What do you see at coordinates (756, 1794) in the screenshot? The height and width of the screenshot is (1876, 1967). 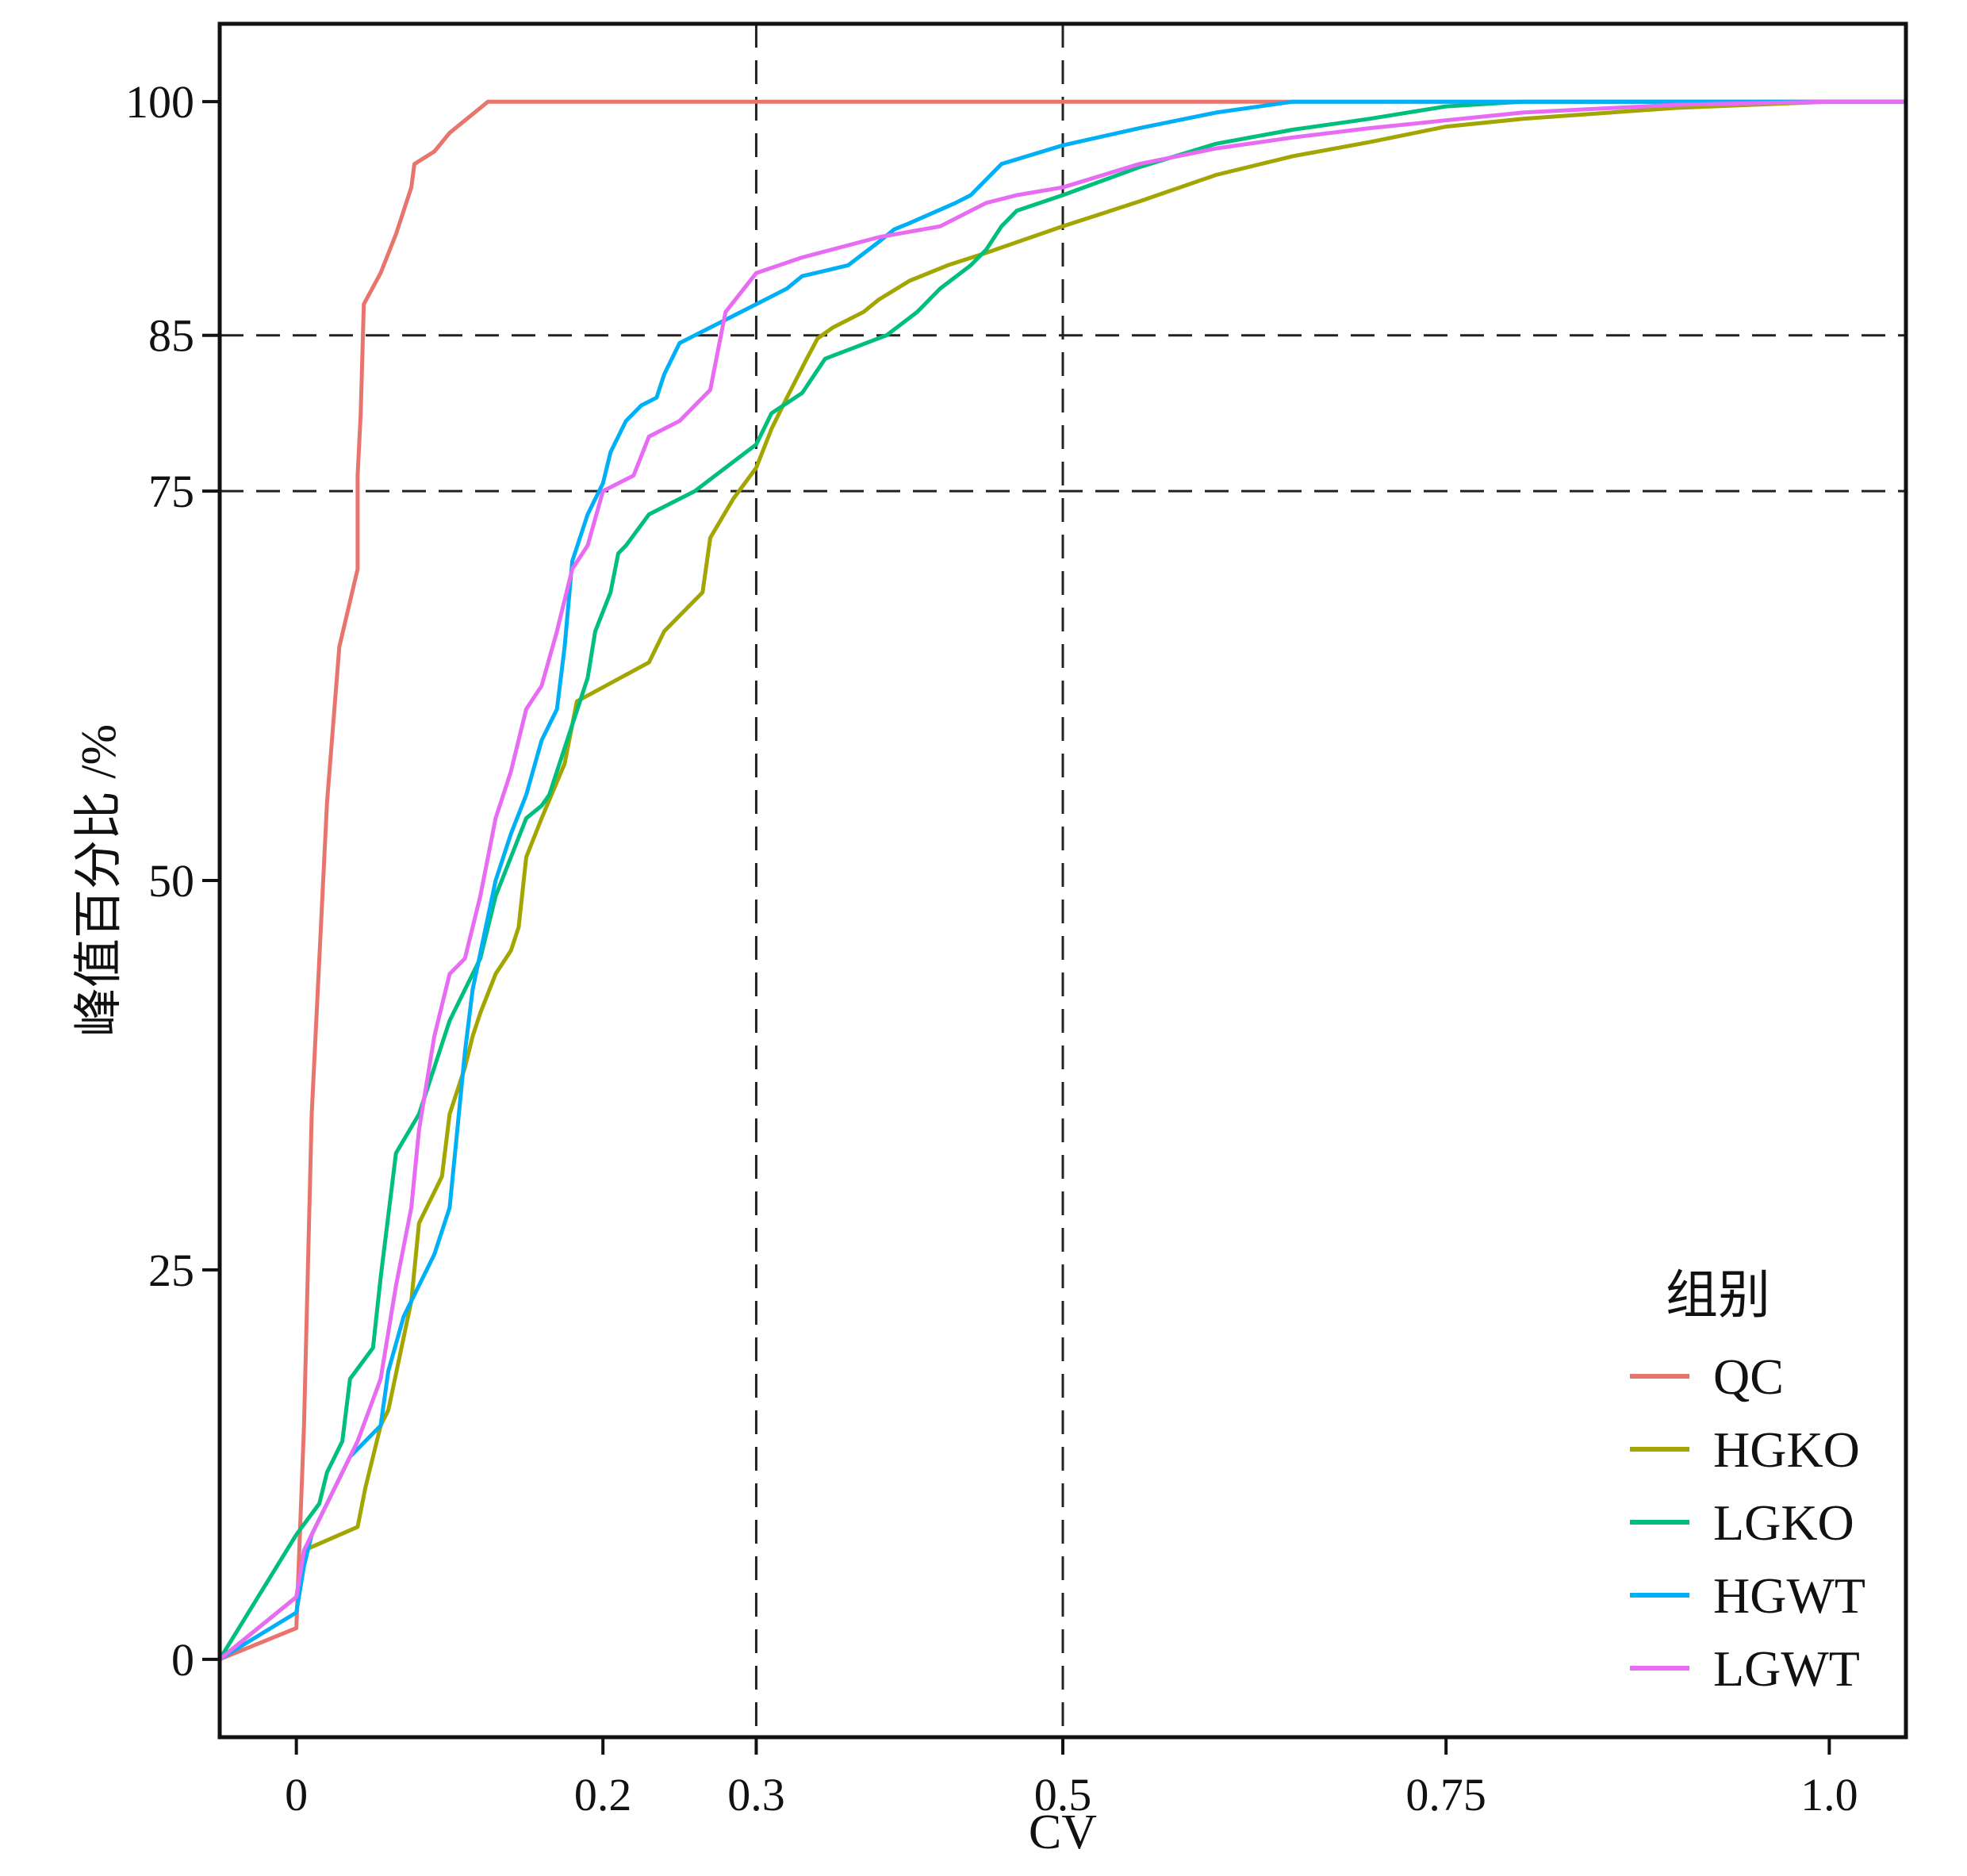 I see `x-tick-label-2: 0.3` at bounding box center [756, 1794].